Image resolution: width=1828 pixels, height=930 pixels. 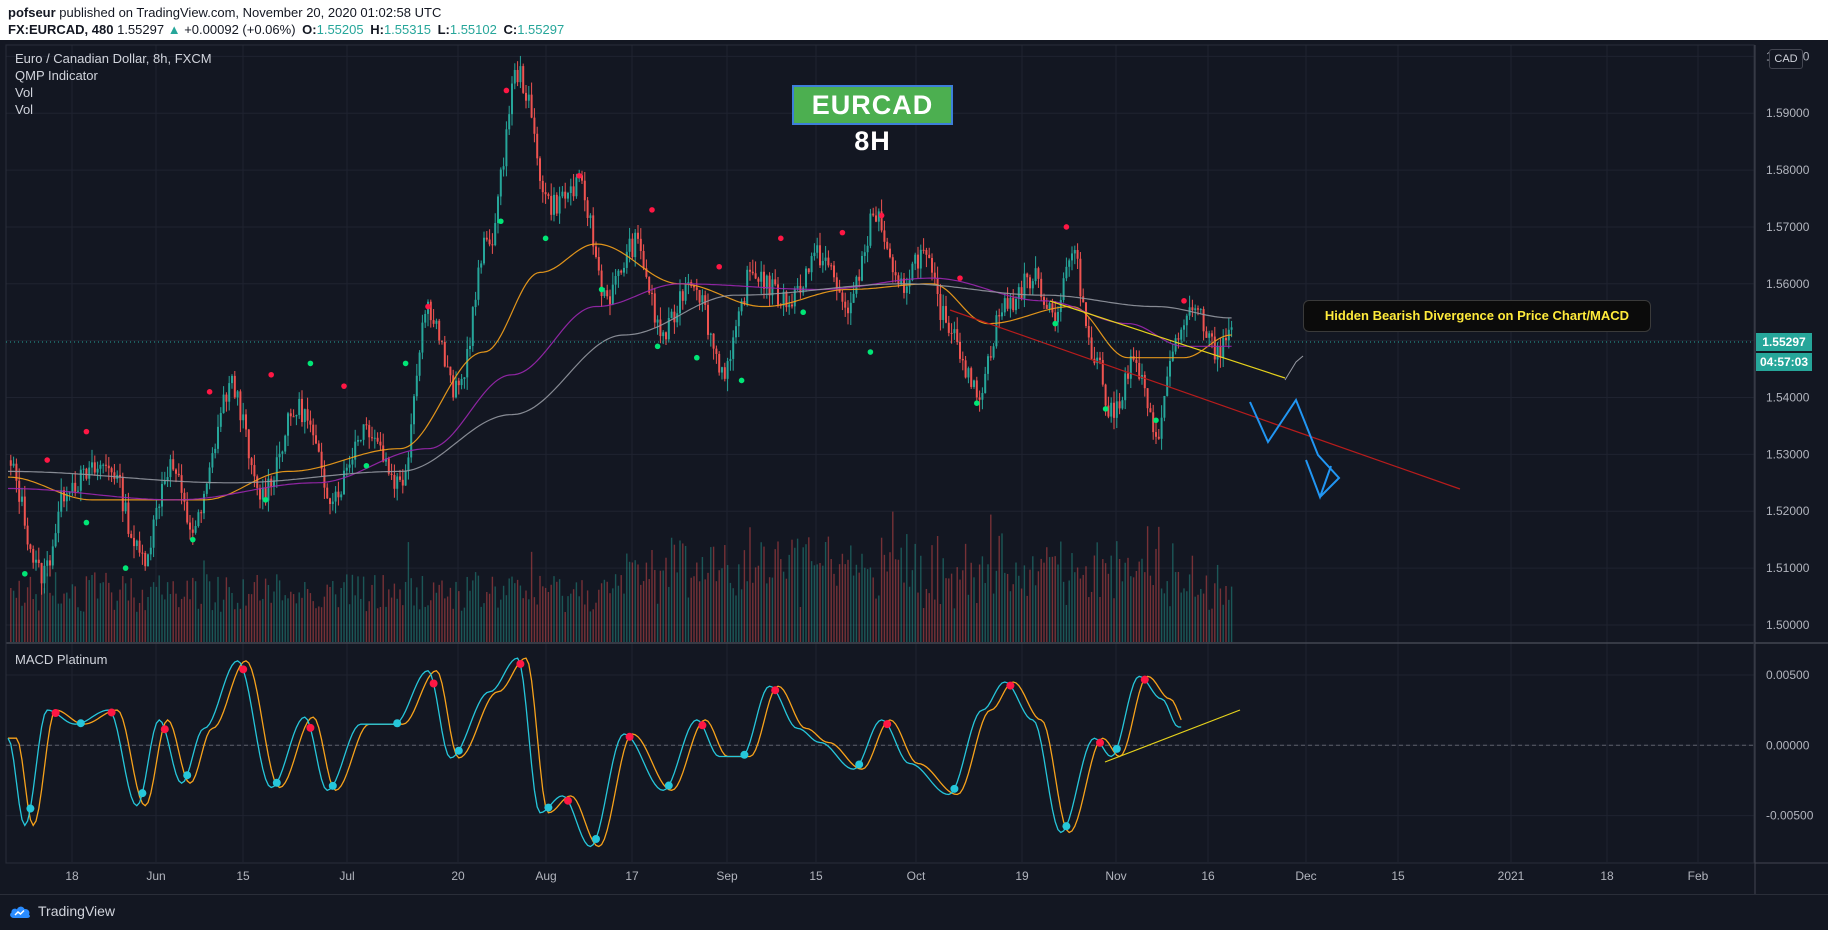 What do you see at coordinates (1294, 368) in the screenshot?
I see `annotation-pointer` at bounding box center [1294, 368].